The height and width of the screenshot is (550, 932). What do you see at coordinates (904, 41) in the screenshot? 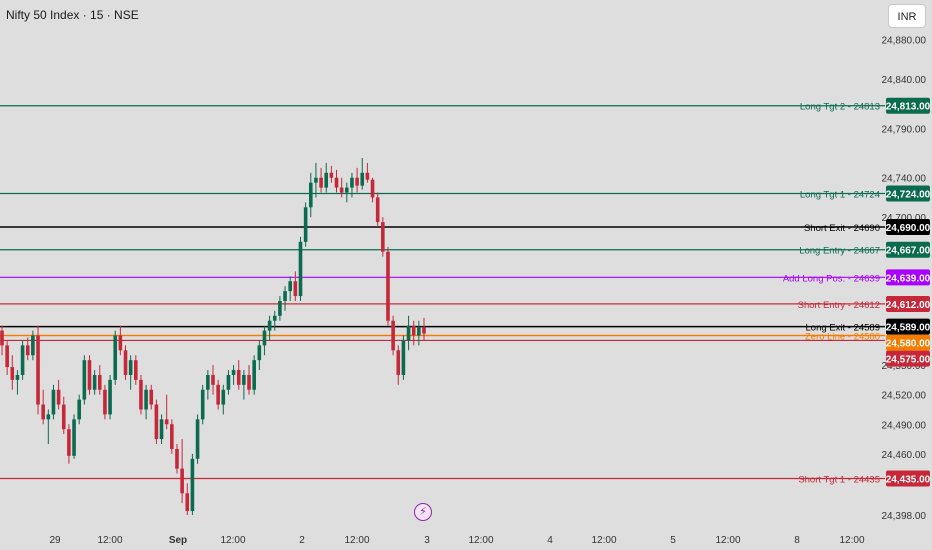
I see `y-tick-label: 24,880.00` at bounding box center [904, 41].